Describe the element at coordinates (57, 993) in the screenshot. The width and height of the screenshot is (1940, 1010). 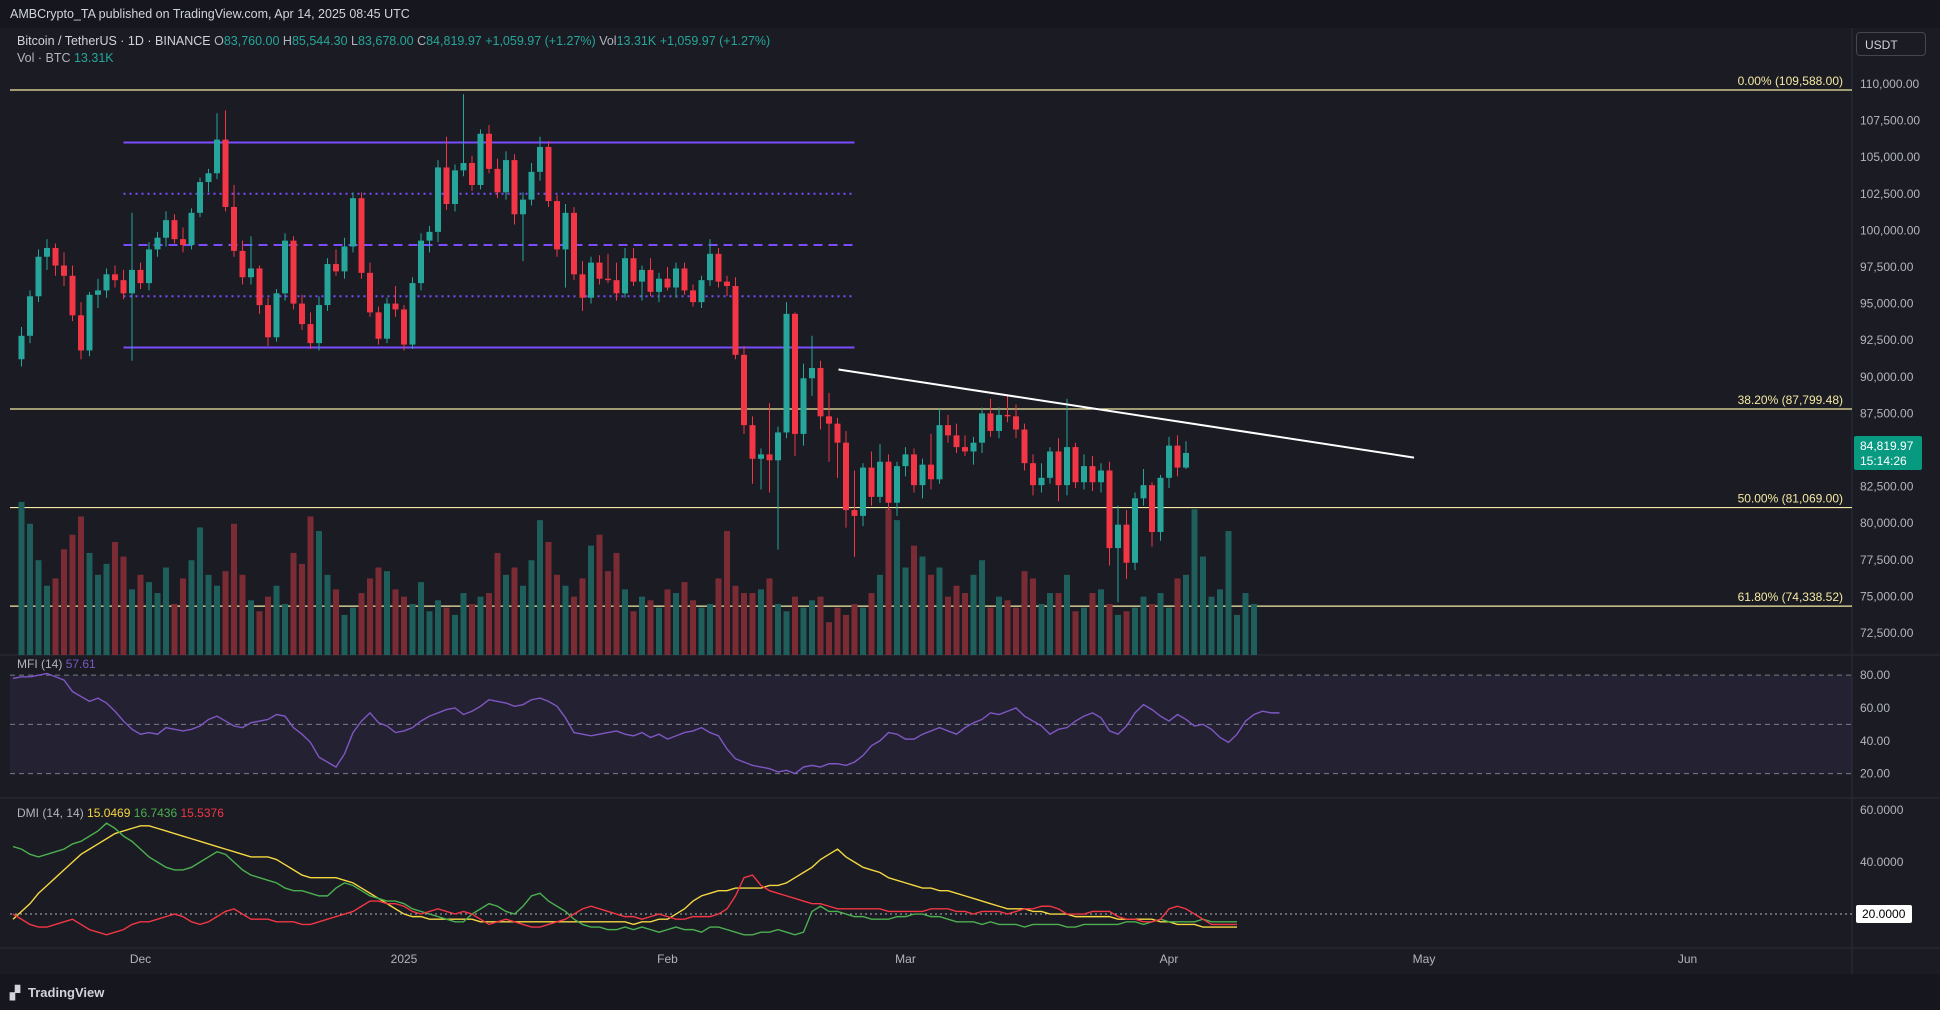
I see `tradingview-logo: ▞ TradingView` at that location.